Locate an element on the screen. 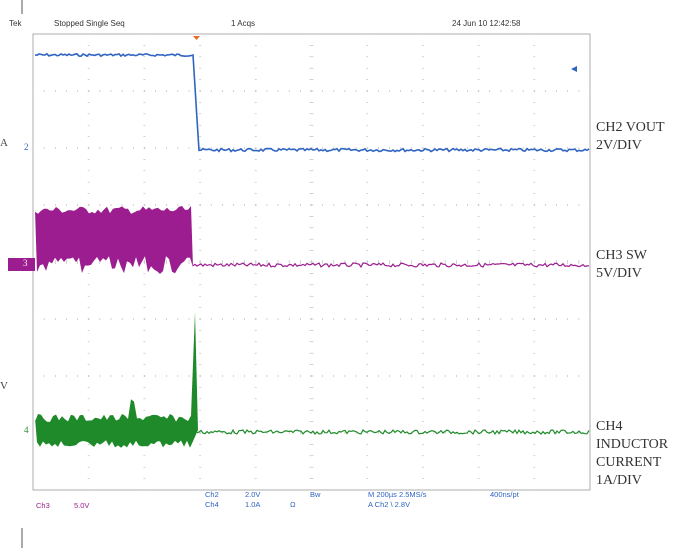 This screenshot has width=699, height=550. ch3-ground-marker is located at coordinates (21, 264).